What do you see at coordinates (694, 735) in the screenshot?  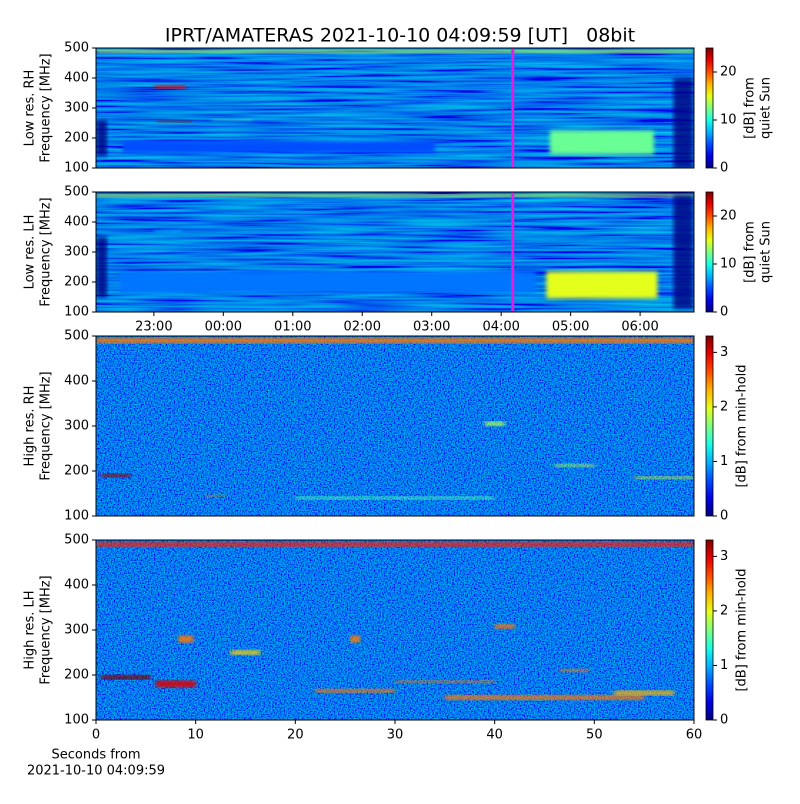 I see `x-tick-label: 60` at bounding box center [694, 735].